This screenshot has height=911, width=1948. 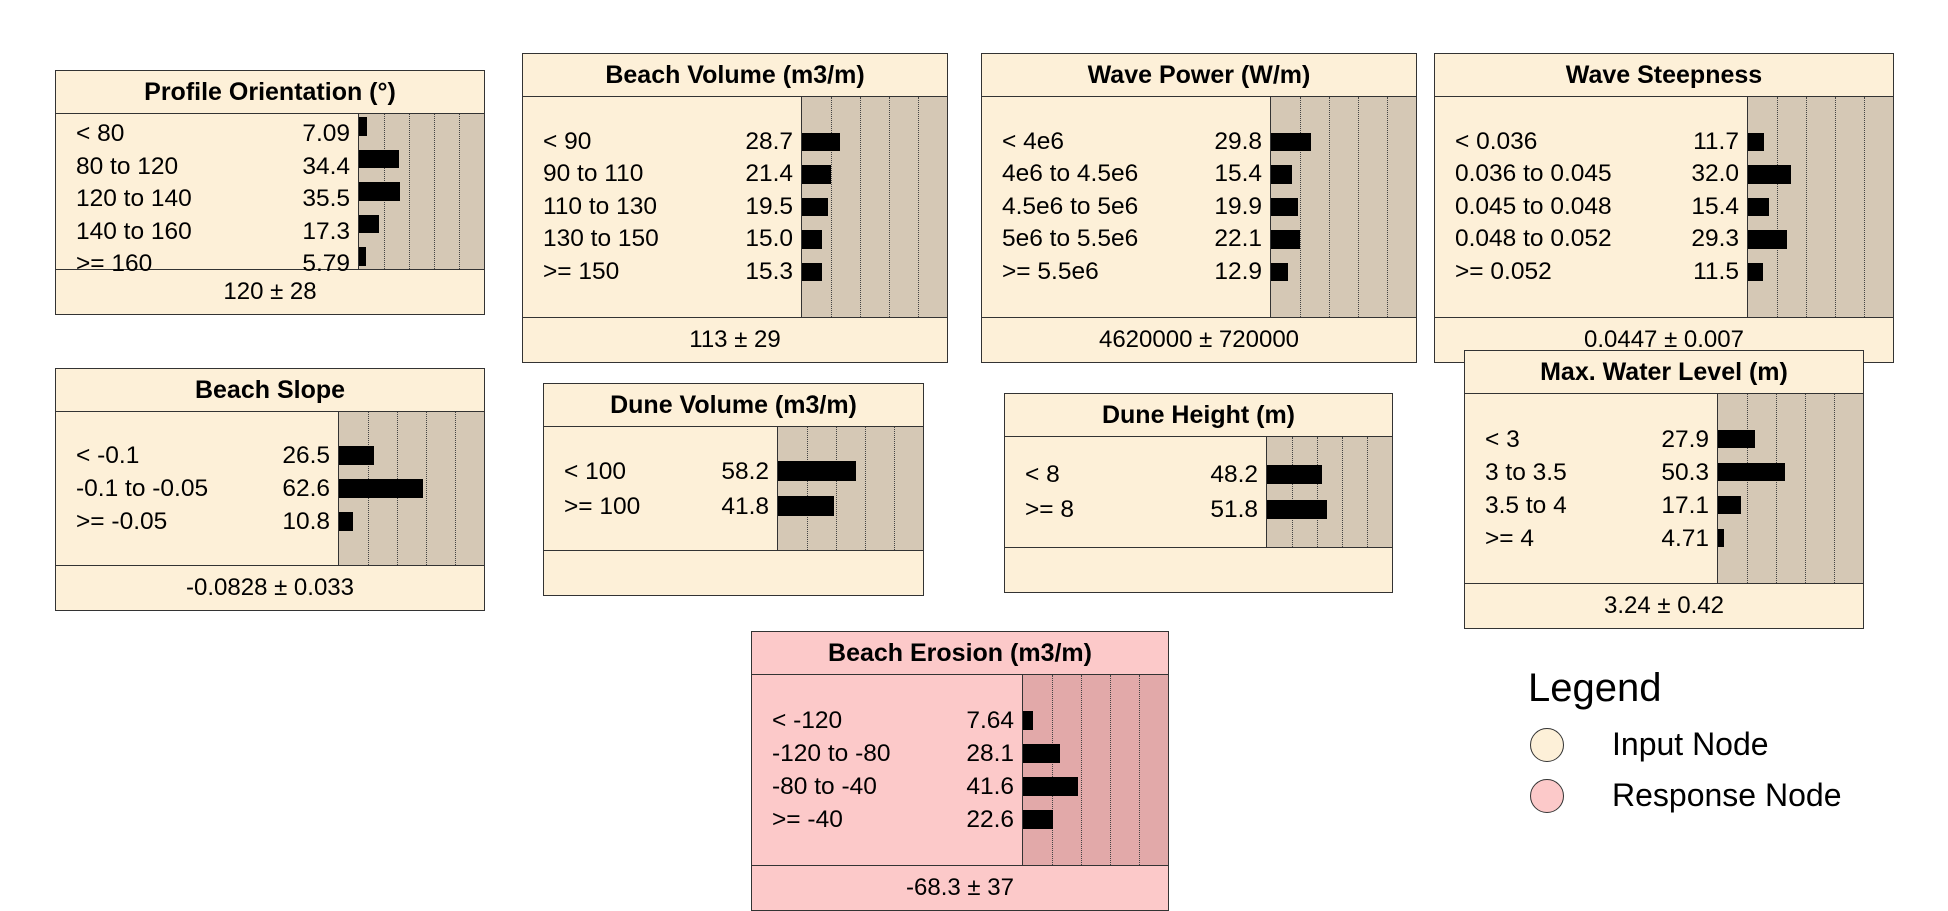 I want to click on node-dune-height: Dune Height (m) < 8 48.2 >= 8 51.8, so click(x=1198, y=493).